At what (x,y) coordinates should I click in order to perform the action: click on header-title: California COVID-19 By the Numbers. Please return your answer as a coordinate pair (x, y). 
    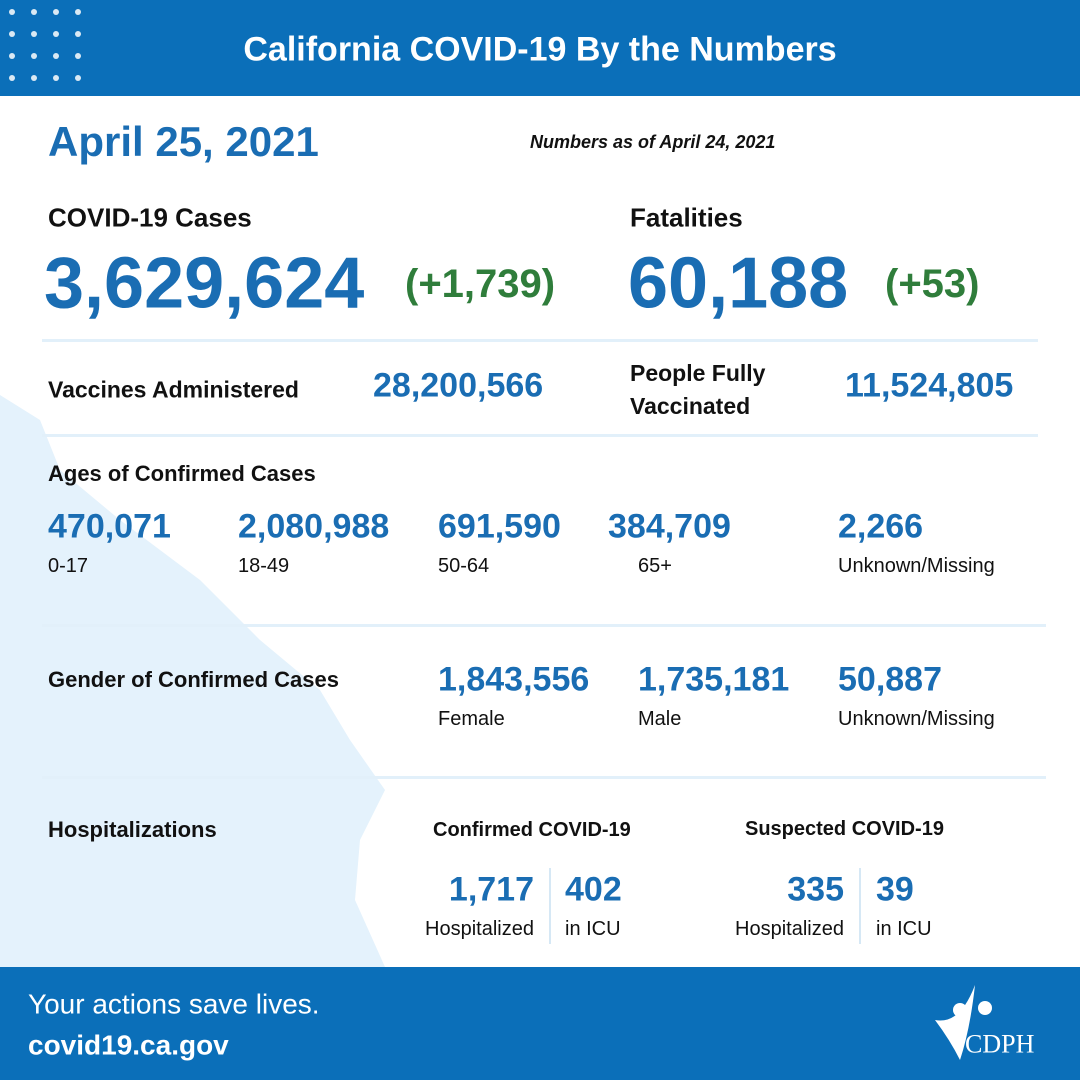
    Looking at the image, I should click on (540, 49).